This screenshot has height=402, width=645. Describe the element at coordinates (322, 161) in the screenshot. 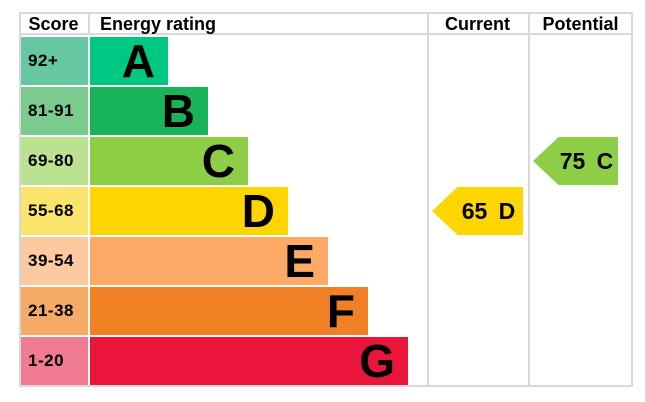

I see `band-row: 69-80 C` at that location.